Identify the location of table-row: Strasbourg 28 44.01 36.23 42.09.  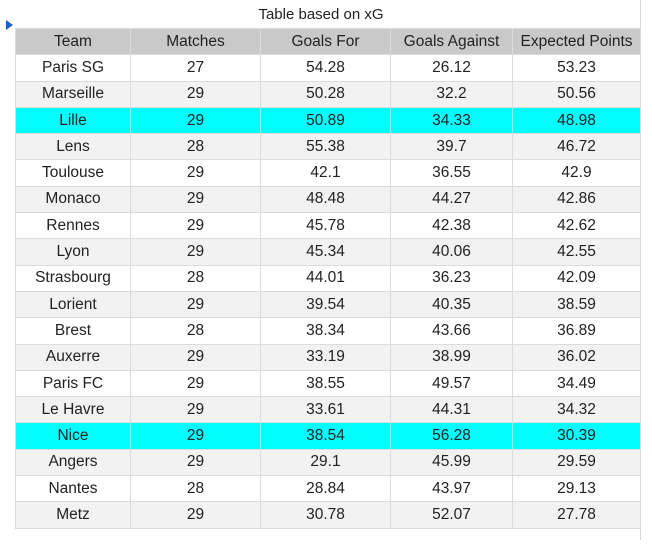
(328, 278).